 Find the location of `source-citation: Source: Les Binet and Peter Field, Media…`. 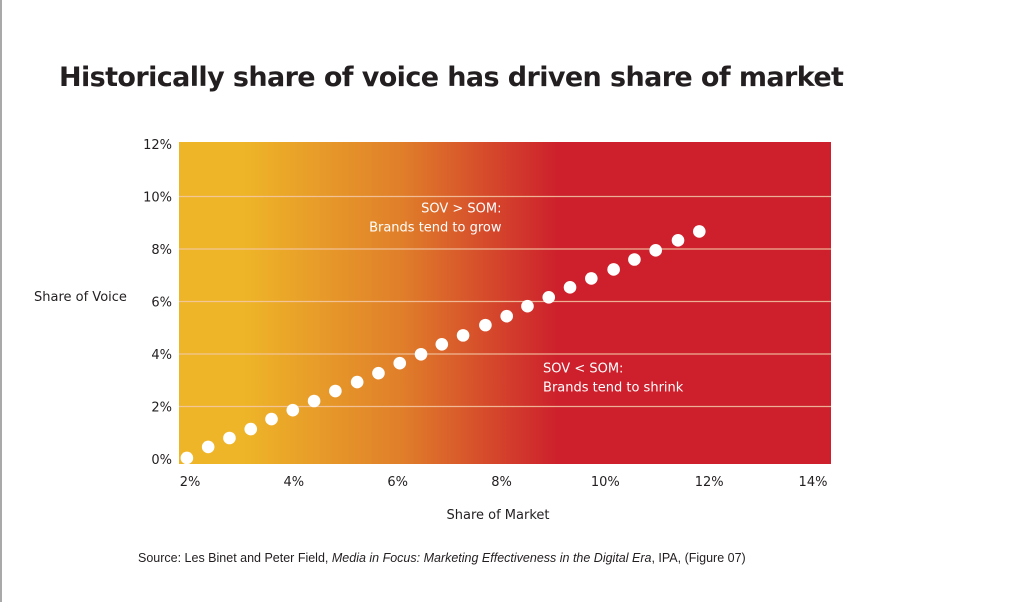

source-citation: Source: Les Binet and Peter Field, Media… is located at coordinates (442, 558).